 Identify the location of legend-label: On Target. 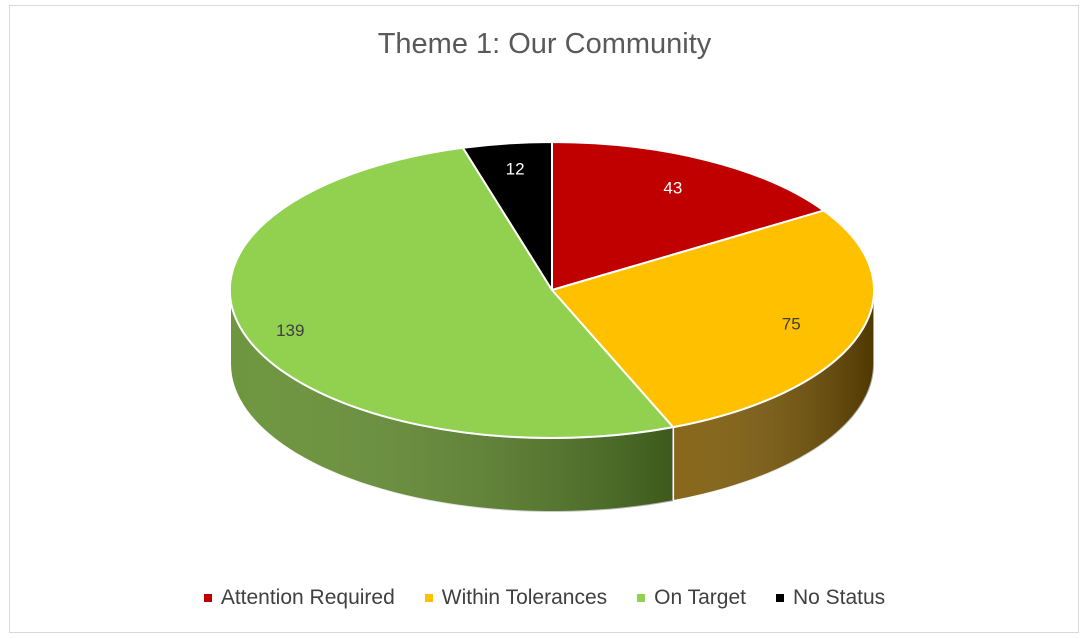
(700, 597).